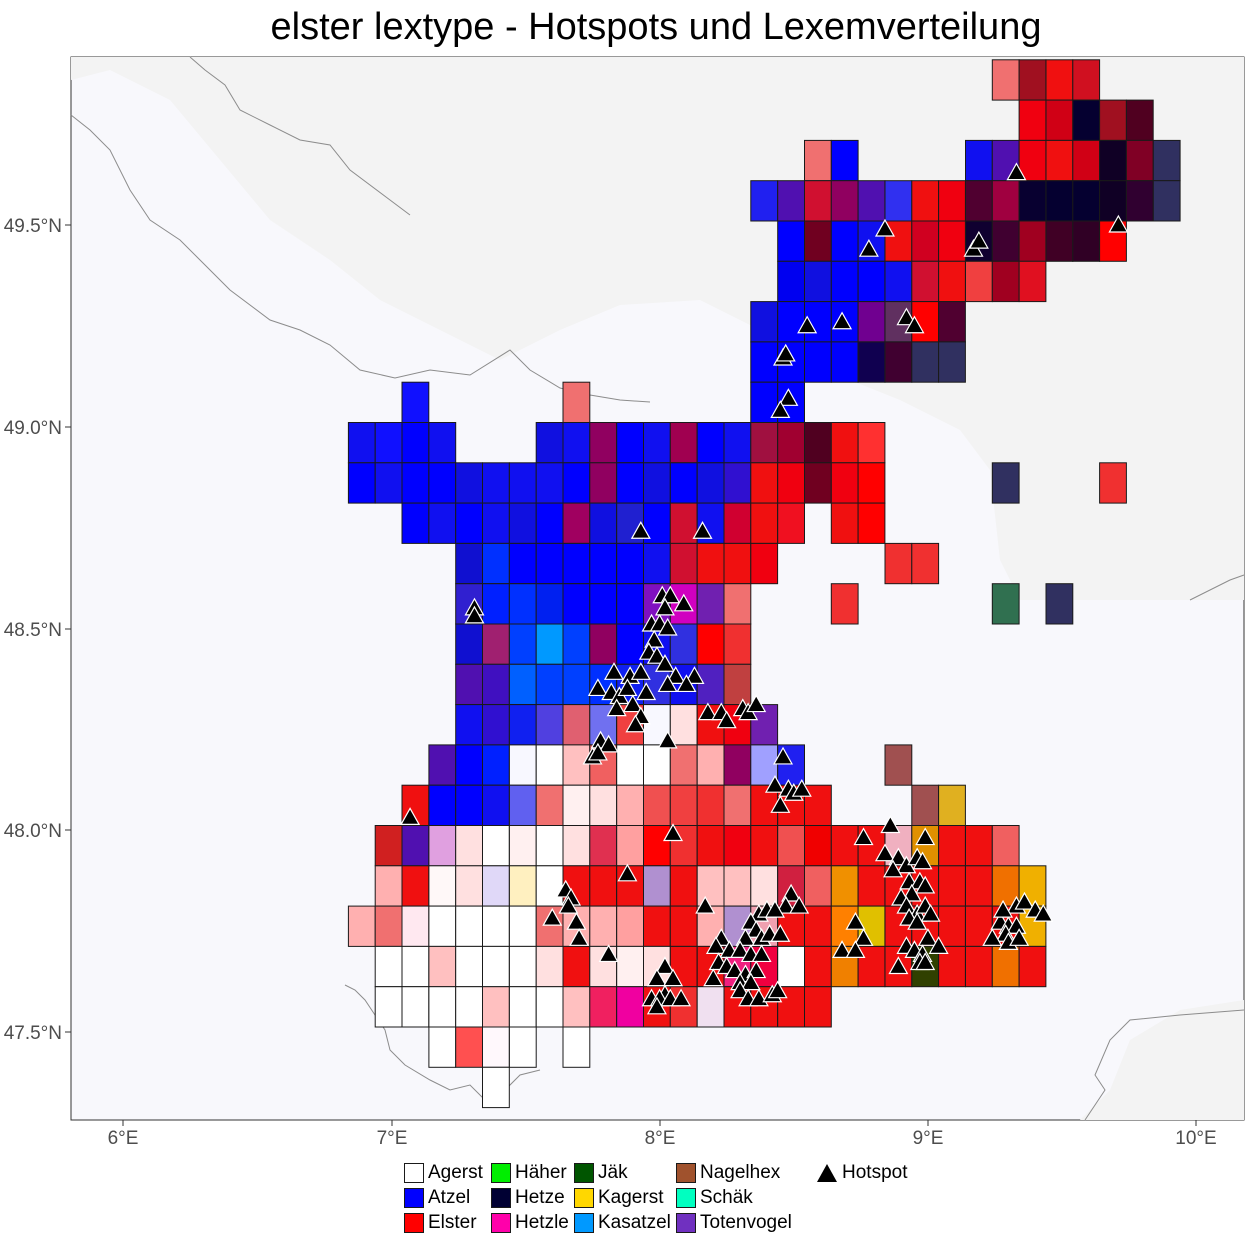  What do you see at coordinates (613, 1172) in the screenshot?
I see `legend-label: Jäk` at bounding box center [613, 1172].